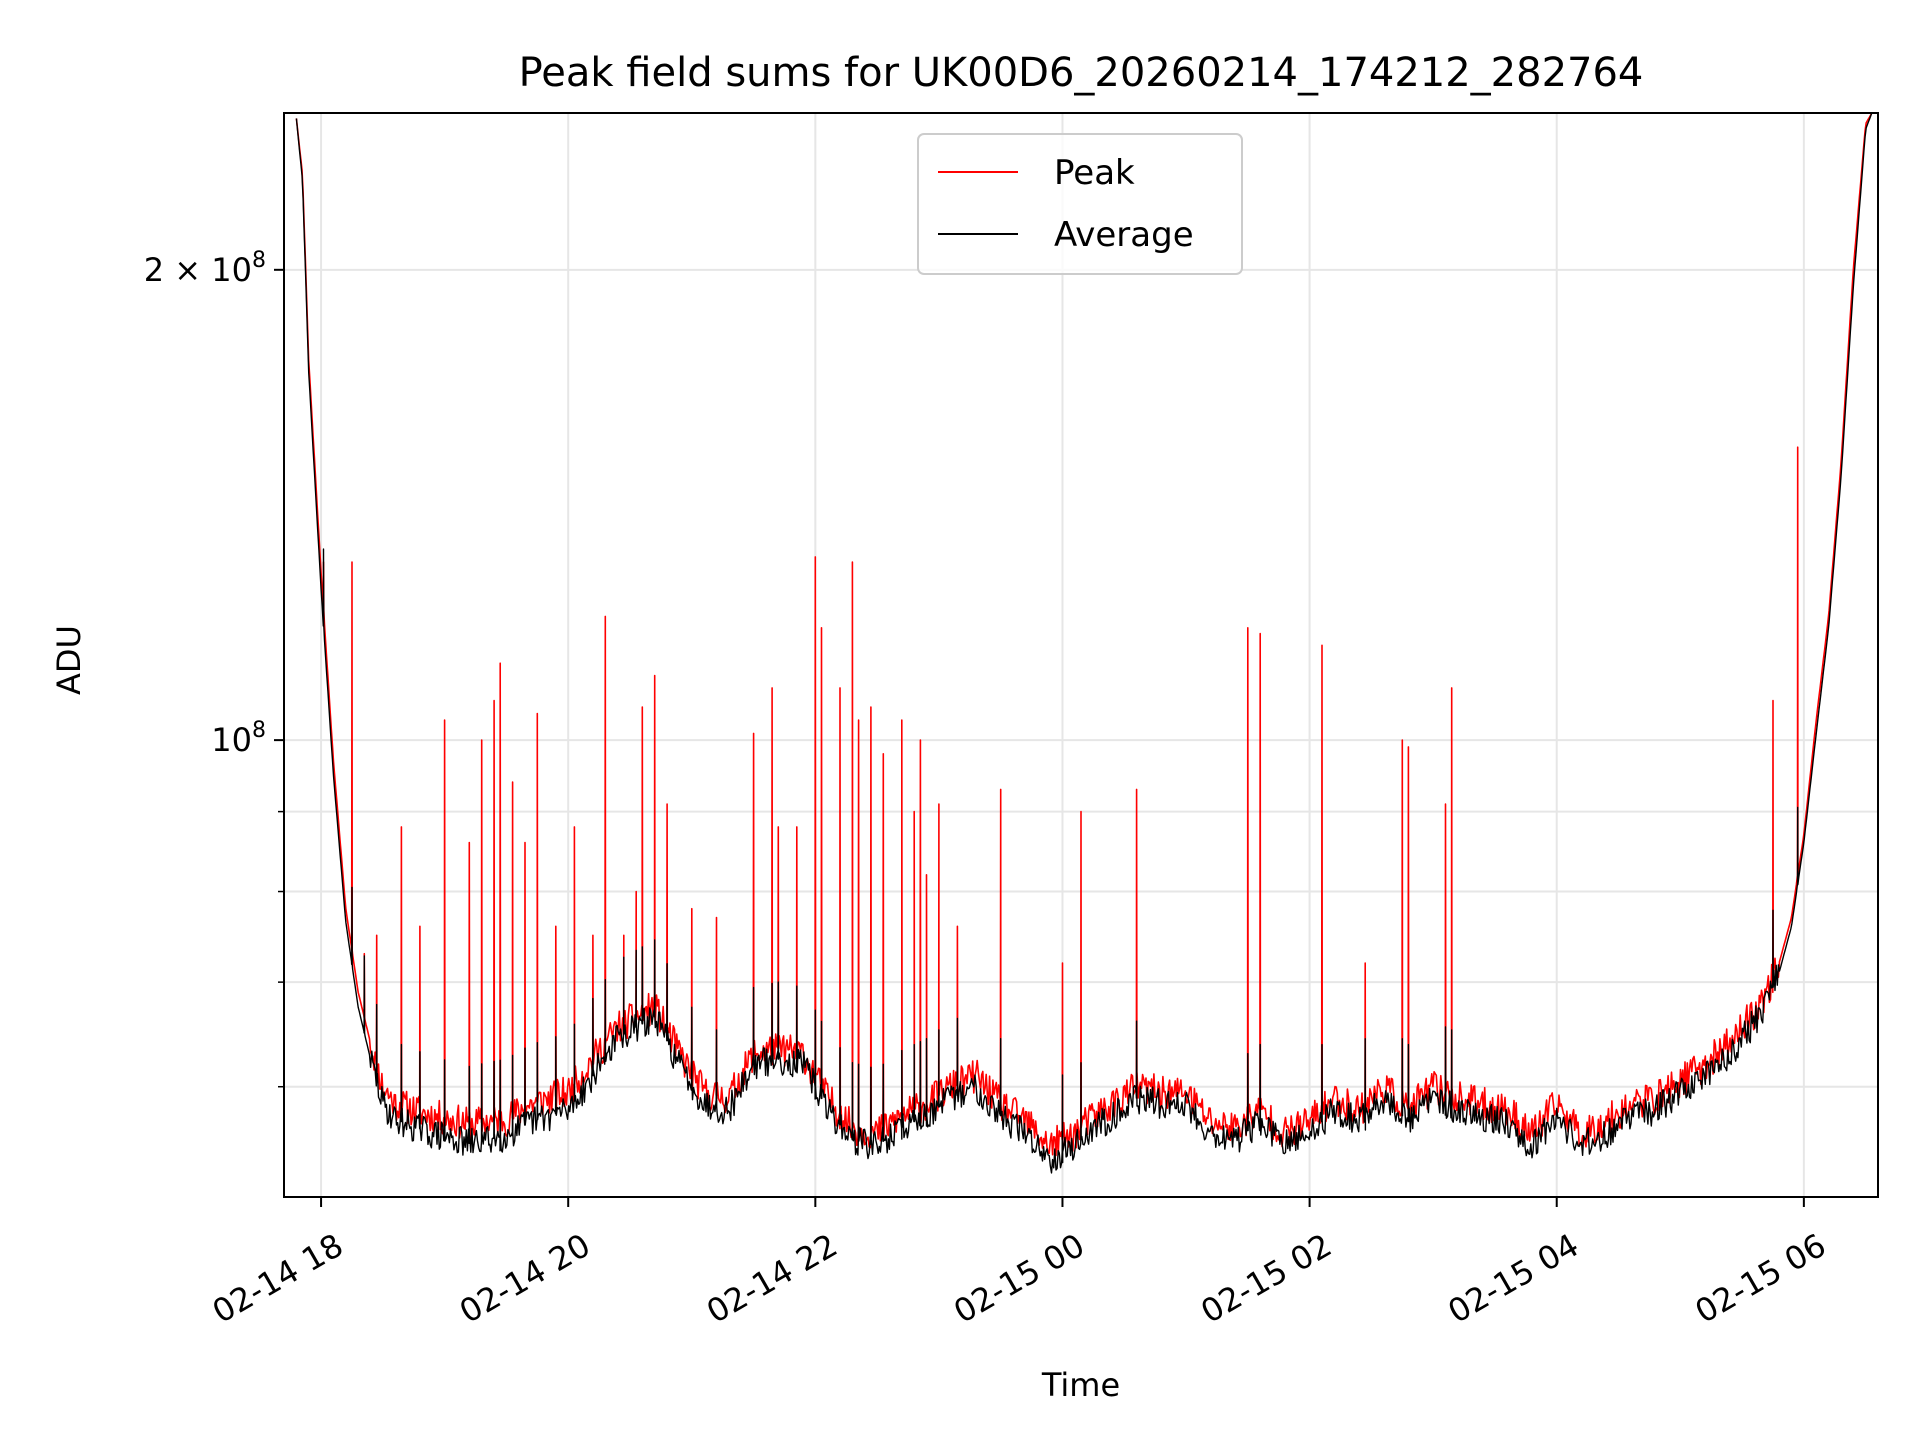  Describe the element at coordinates (205, 268) in the screenshot. I see `y-tick-label: 2 × 108` at that location.